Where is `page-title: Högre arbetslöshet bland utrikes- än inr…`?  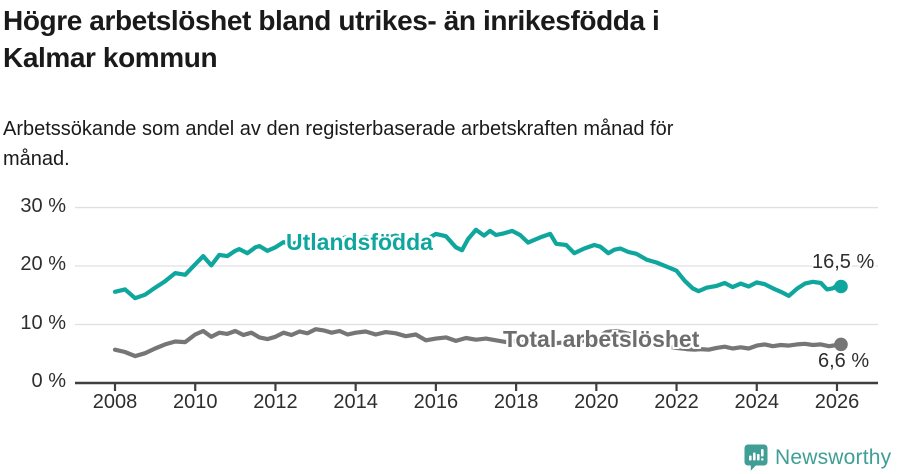
page-title: Högre arbetslöshet bland utrikes- än inr… is located at coordinates (433, 39).